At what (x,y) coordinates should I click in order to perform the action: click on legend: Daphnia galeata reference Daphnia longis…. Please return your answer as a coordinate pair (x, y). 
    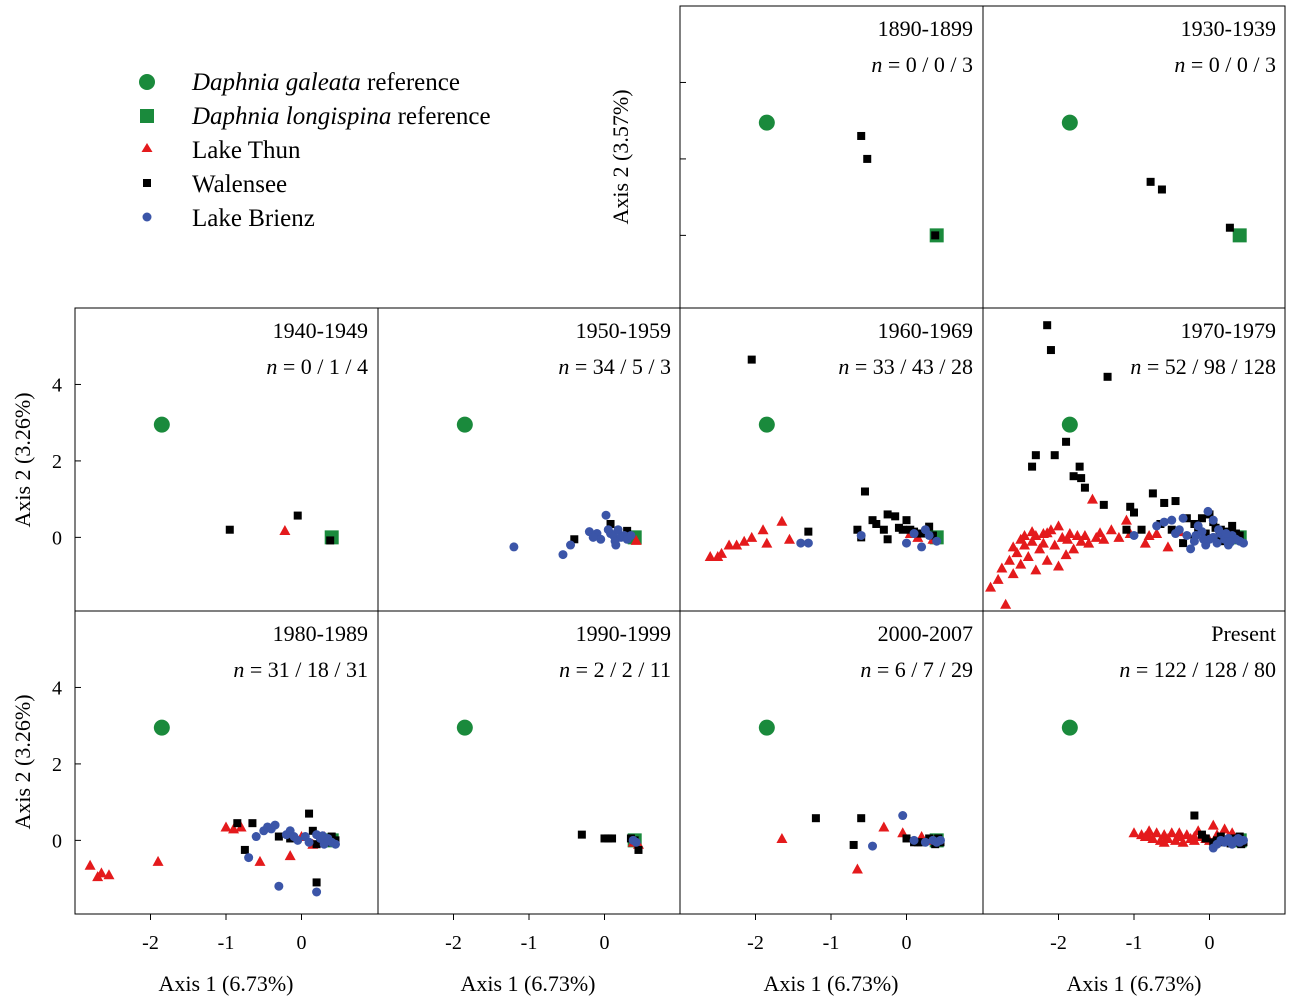
    Looking at the image, I should click on (315, 150).